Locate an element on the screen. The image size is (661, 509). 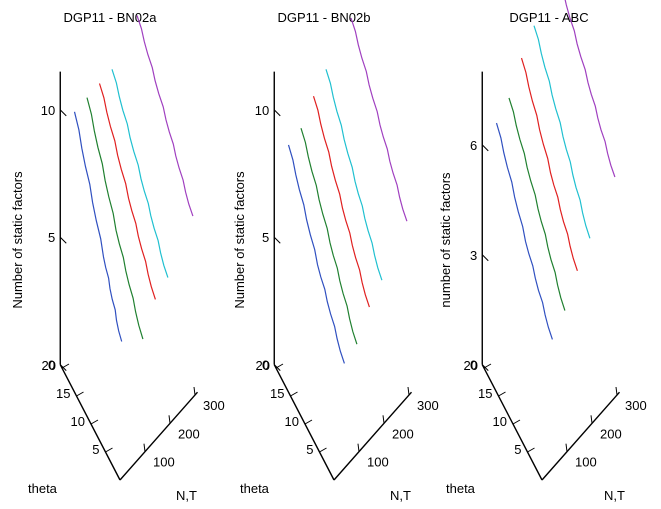
chart-title: DGP11 - ABC is located at coordinates (548, 17).